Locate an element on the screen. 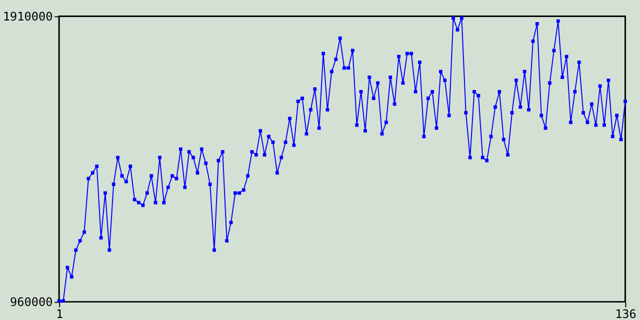  x-tick-label: 136 is located at coordinates (625, 313).